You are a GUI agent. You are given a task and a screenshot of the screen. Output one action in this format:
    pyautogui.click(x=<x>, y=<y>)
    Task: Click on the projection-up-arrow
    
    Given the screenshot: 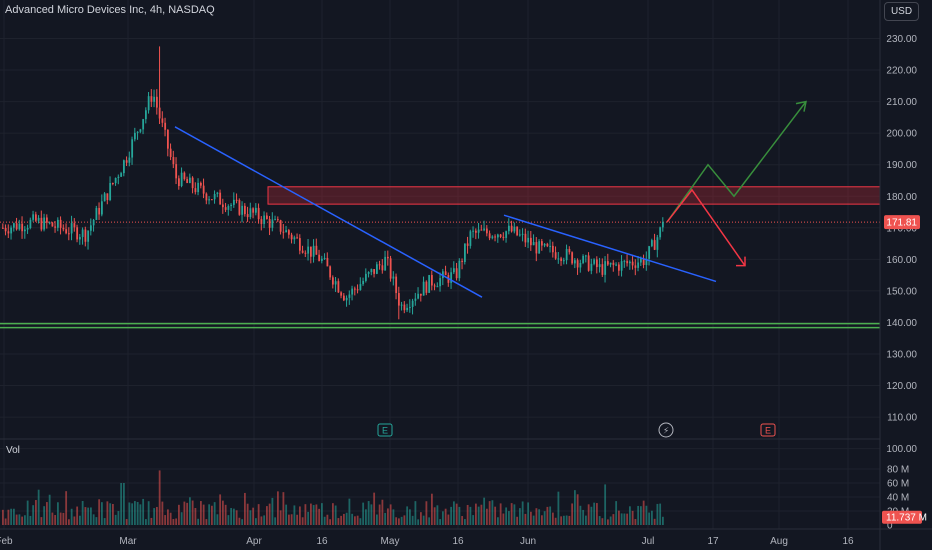 What is the action you would take?
    pyautogui.click(x=736, y=162)
    